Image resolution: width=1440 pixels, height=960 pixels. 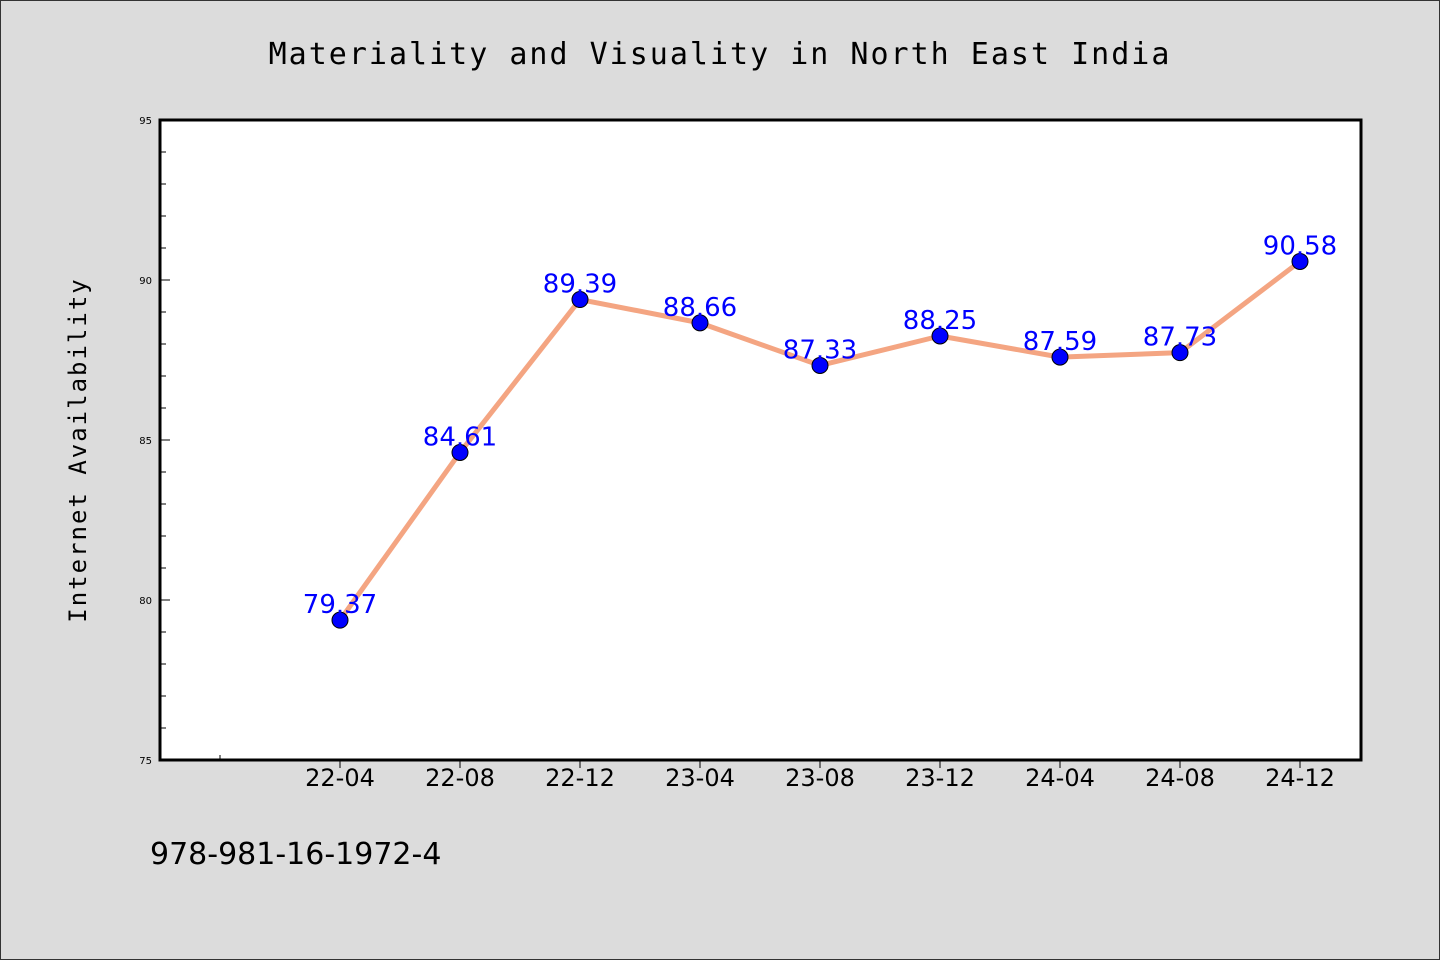 I want to click on x-tick-label: 22-04, so click(x=340, y=778).